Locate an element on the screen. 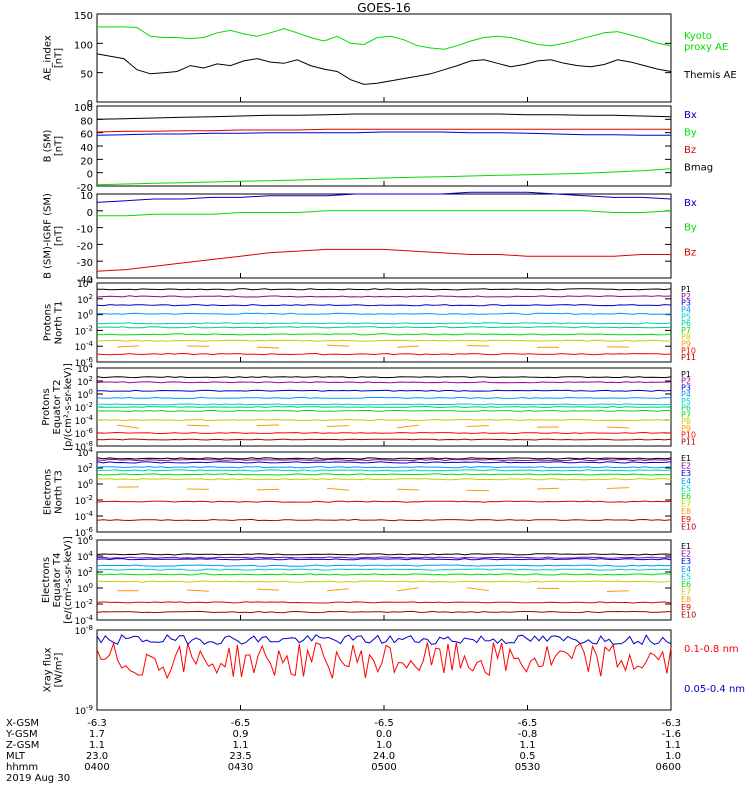 The width and height of the screenshot is (750, 800). y-tick-label: 106 is located at coordinates (85, 540).